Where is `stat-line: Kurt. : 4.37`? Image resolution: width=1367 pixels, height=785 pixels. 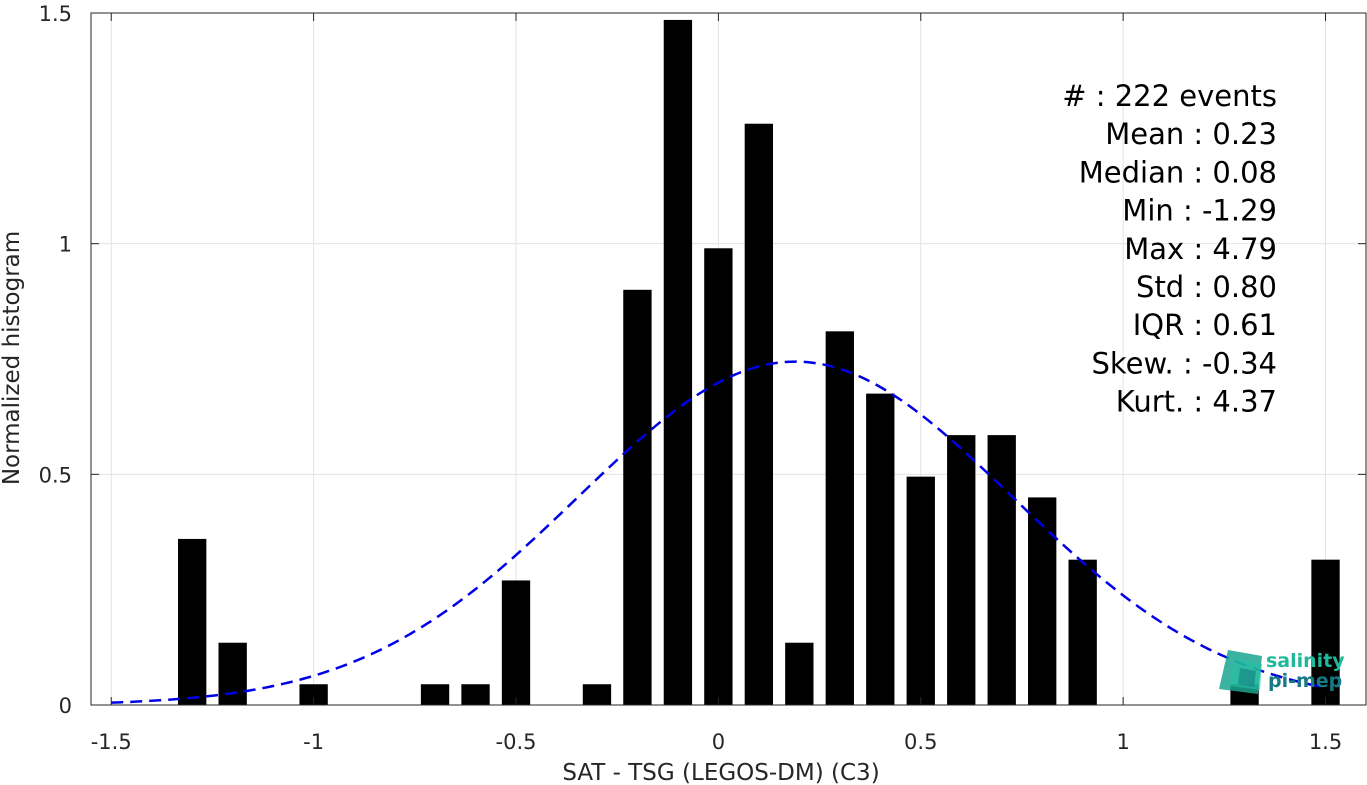
stat-line: Kurt. : 4.37 is located at coordinates (1196, 402).